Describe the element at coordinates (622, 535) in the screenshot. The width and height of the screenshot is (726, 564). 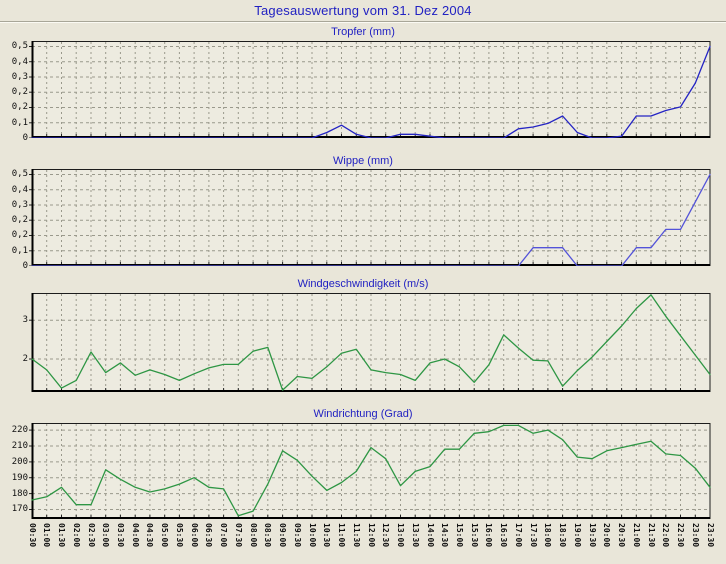
I see `x-axis-label: 20:30` at that location.